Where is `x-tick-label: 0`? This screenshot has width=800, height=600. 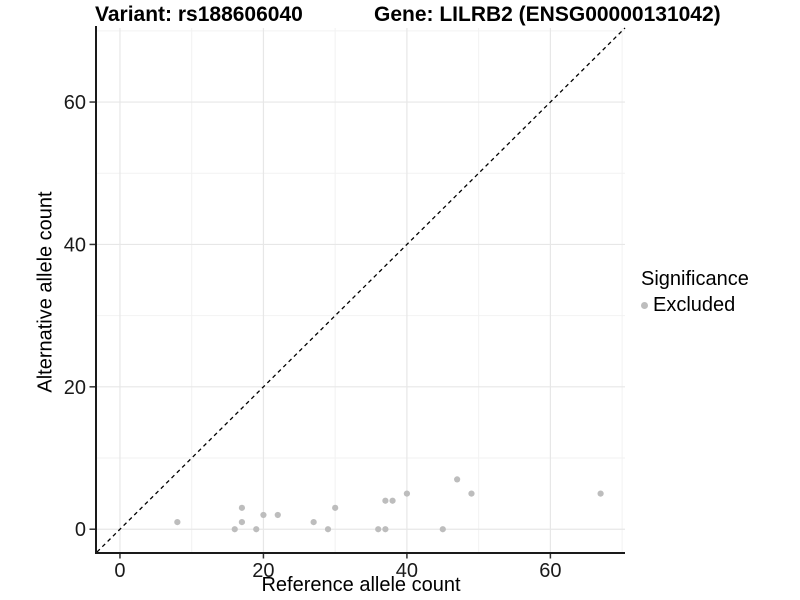
x-tick-label: 0 is located at coordinates (119, 571).